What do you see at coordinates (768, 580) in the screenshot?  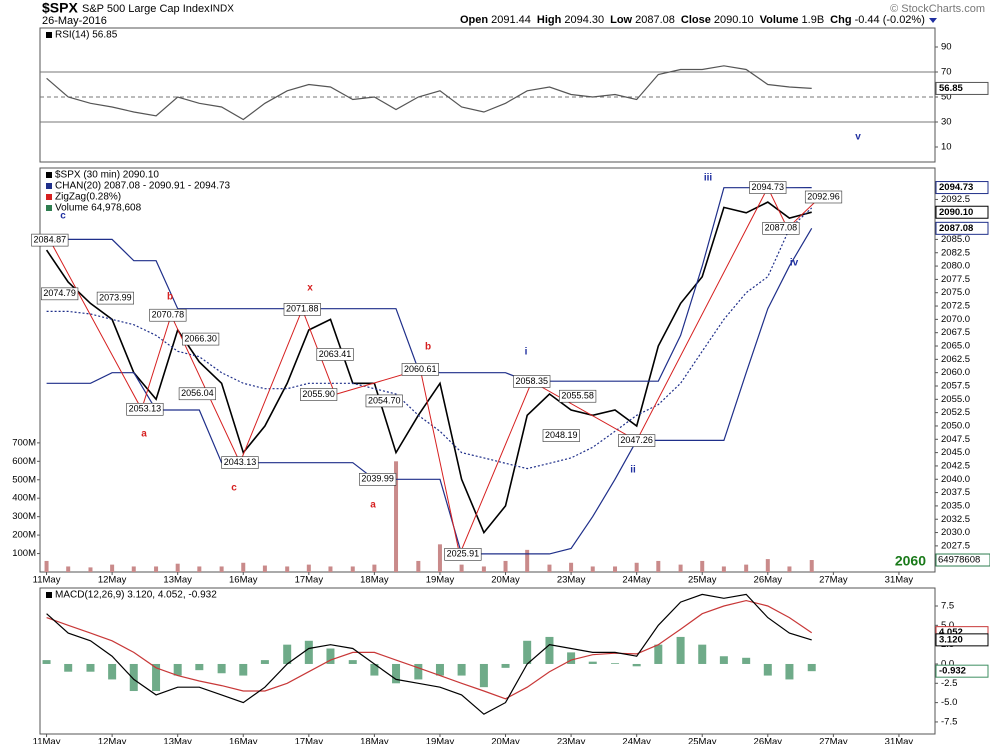 I see `x-tick-label: 26May` at bounding box center [768, 580].